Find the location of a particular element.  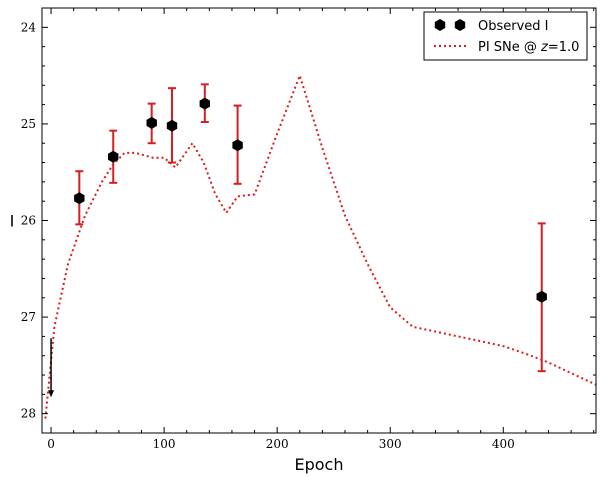

y-tick-label: 27 is located at coordinates (28, 317).